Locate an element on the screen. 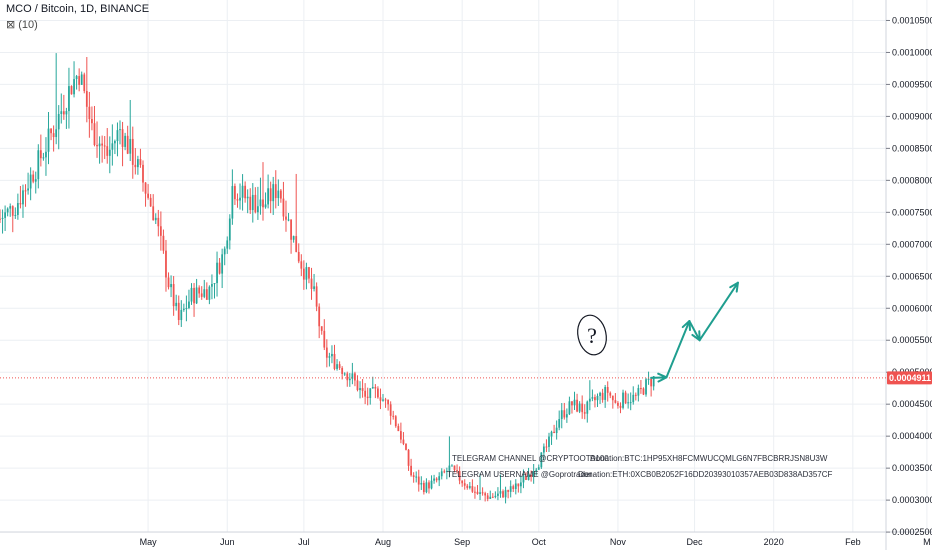  x-tick-label: May is located at coordinates (149, 542).